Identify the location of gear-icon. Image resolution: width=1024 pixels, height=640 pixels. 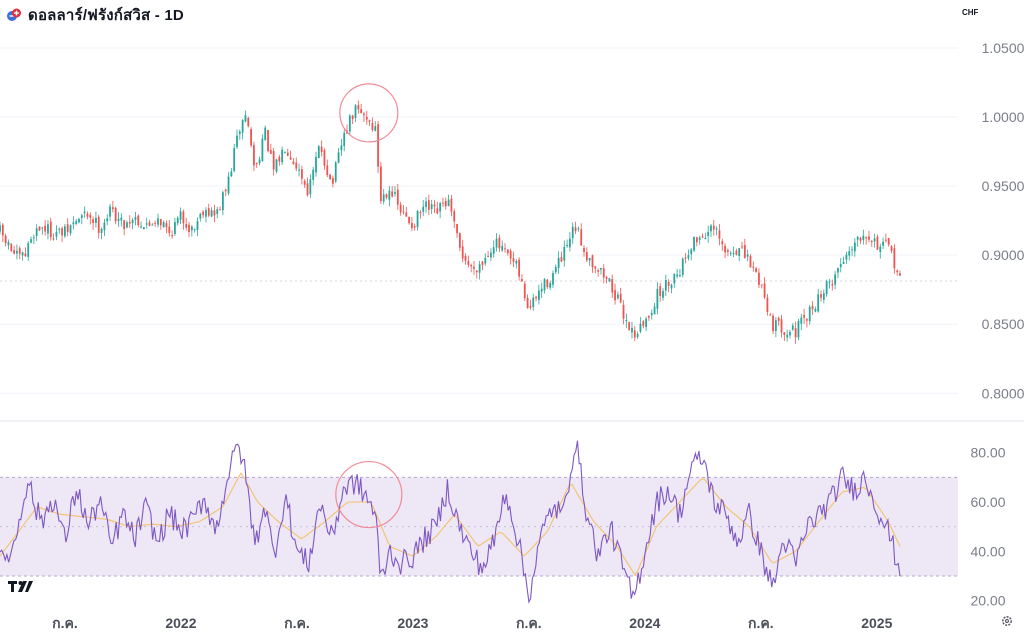
(1007, 621).